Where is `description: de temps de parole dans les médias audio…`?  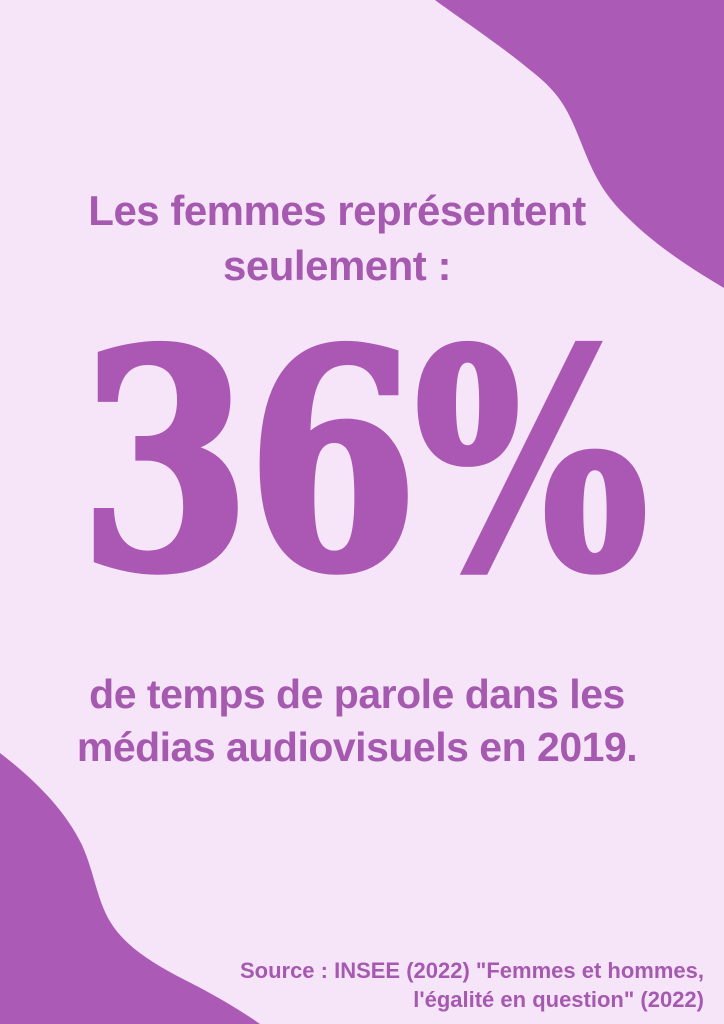 description: de temps de parole dans les médias audio… is located at coordinates (357, 721).